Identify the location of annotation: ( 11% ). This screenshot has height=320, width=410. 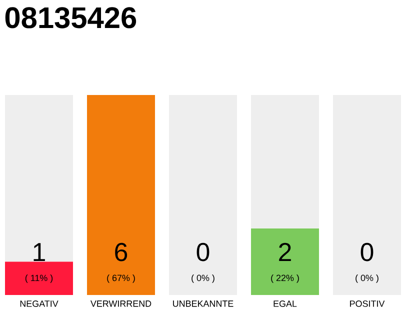
(39, 278).